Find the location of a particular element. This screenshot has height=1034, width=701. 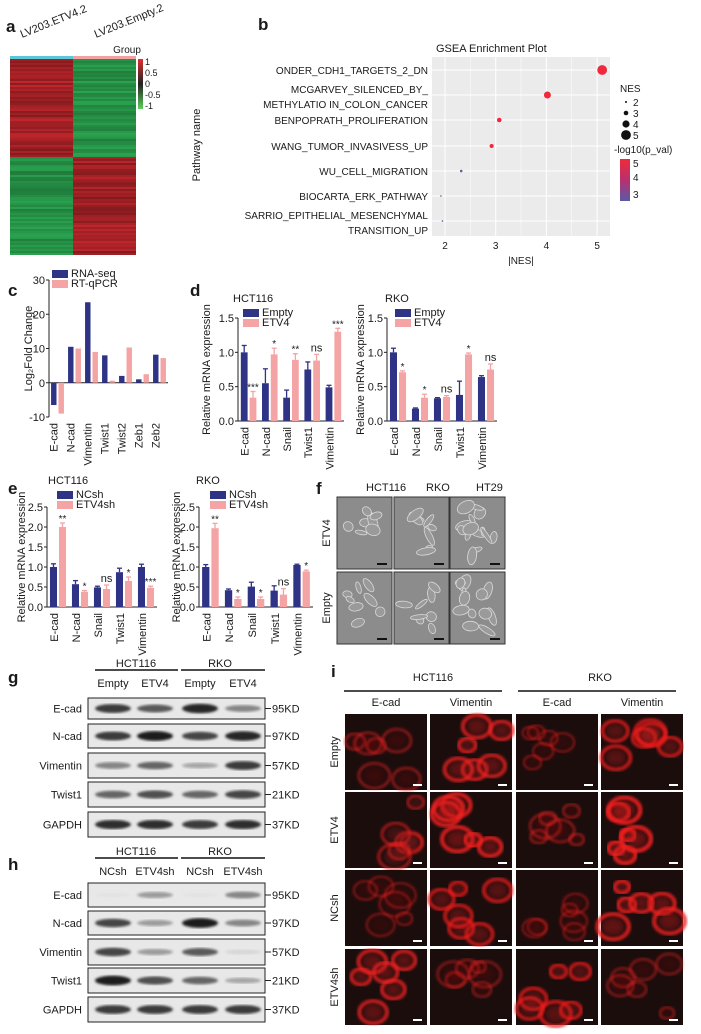

category-label: N-cad is located at coordinates (417, 441).